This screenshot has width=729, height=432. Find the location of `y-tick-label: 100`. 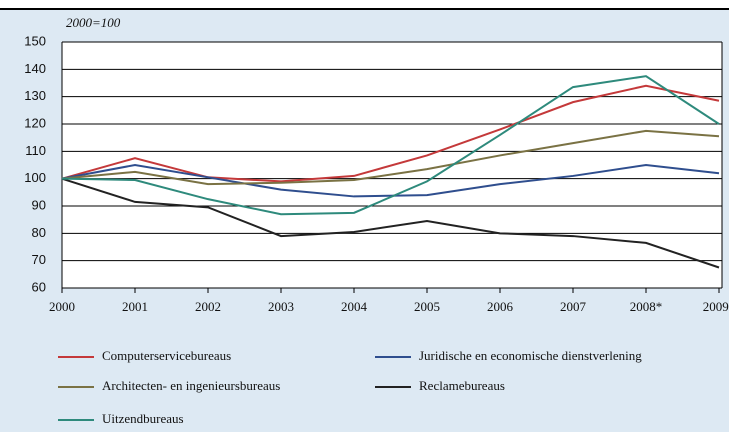

y-tick-label: 100 is located at coordinates (35, 177).